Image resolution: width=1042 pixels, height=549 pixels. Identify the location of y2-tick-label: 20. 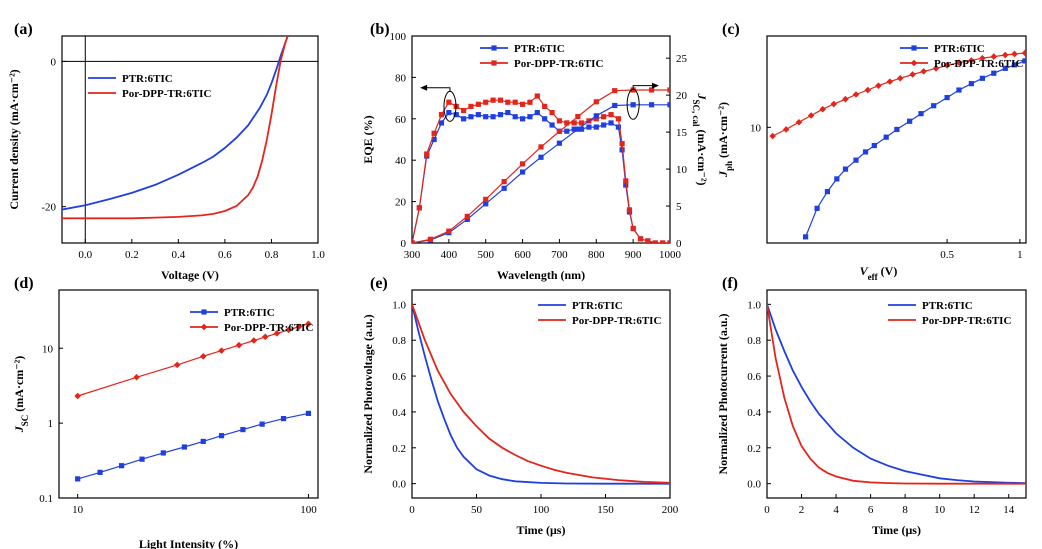
(682, 96).